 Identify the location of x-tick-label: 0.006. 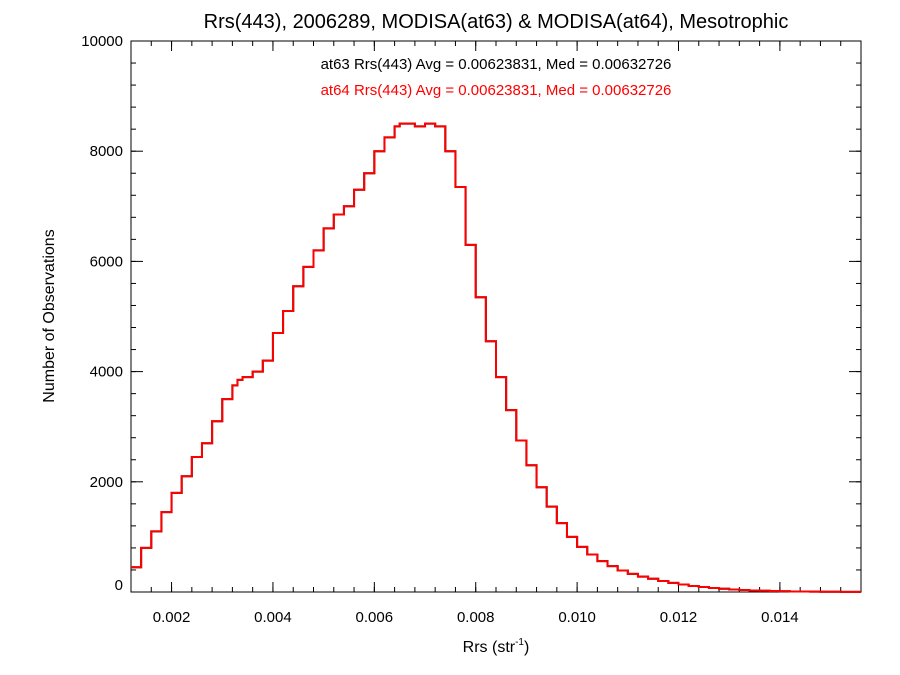
(375, 617).